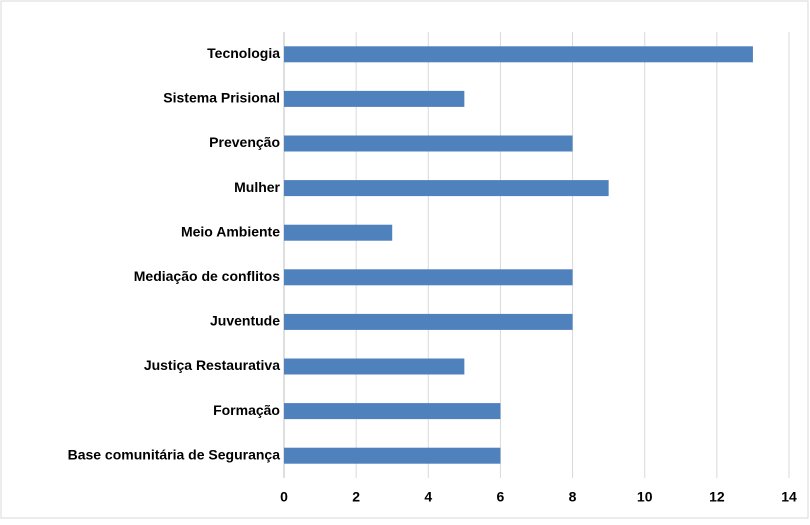 The height and width of the screenshot is (525, 810). Describe the element at coordinates (789, 497) in the screenshot. I see `x-tick-label: 14` at that location.